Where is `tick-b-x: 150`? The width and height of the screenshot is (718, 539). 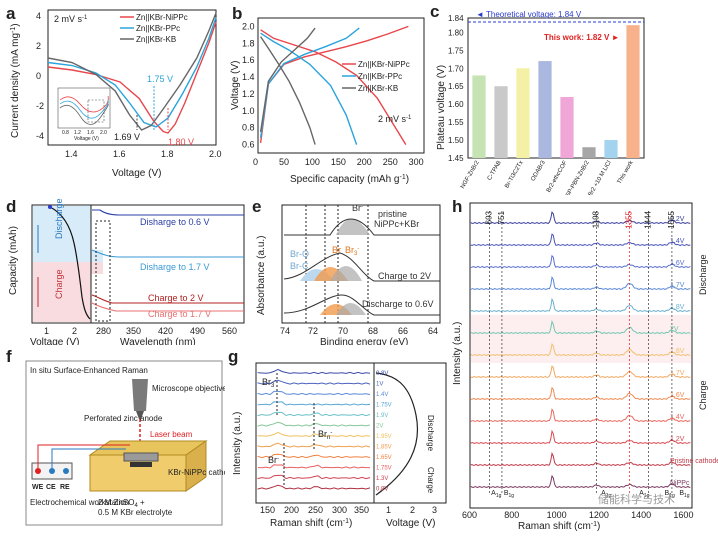 tick-b-x: 150 is located at coordinates (338, 162).